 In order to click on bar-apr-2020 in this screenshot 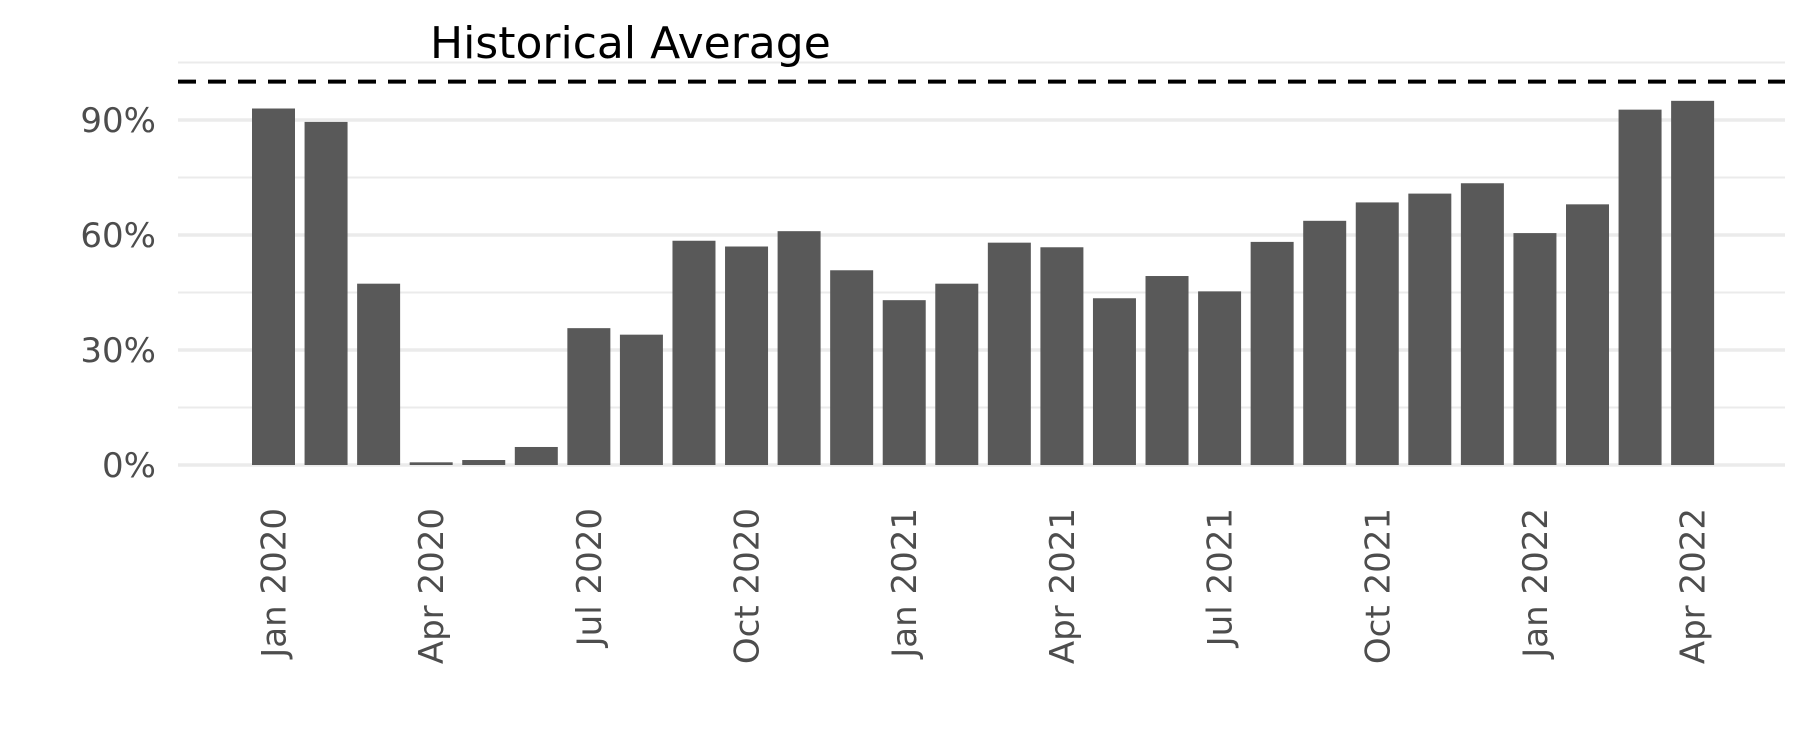, I will do `click(431, 463)`.